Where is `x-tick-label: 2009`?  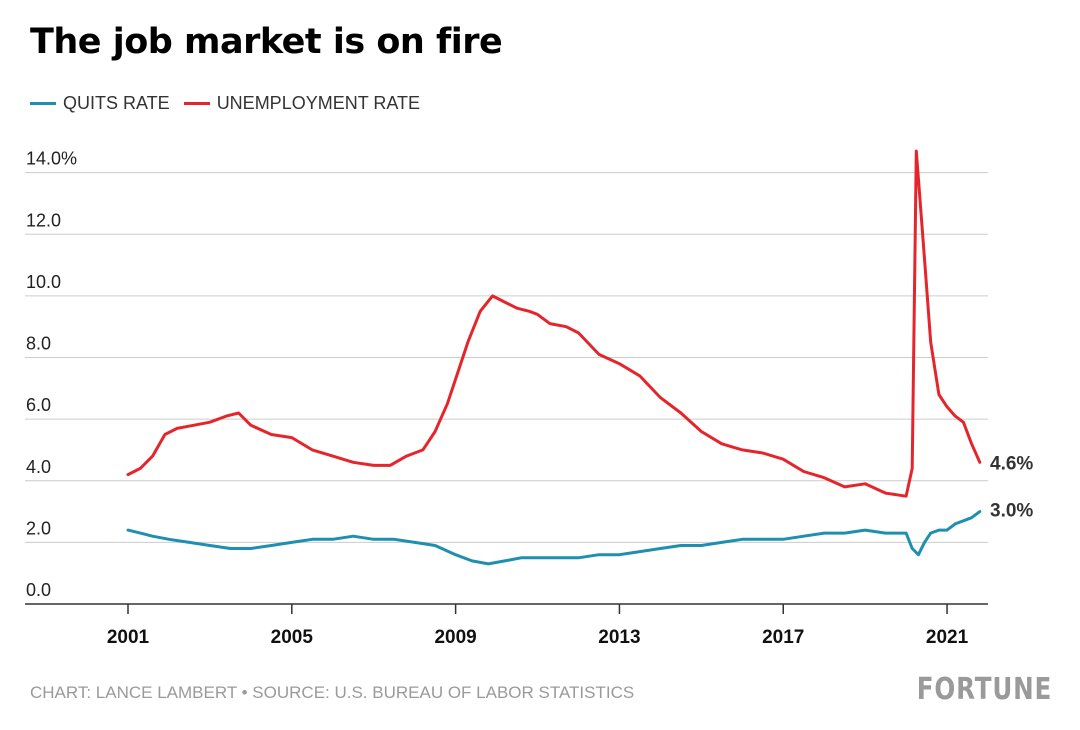 x-tick-label: 2009 is located at coordinates (455, 637).